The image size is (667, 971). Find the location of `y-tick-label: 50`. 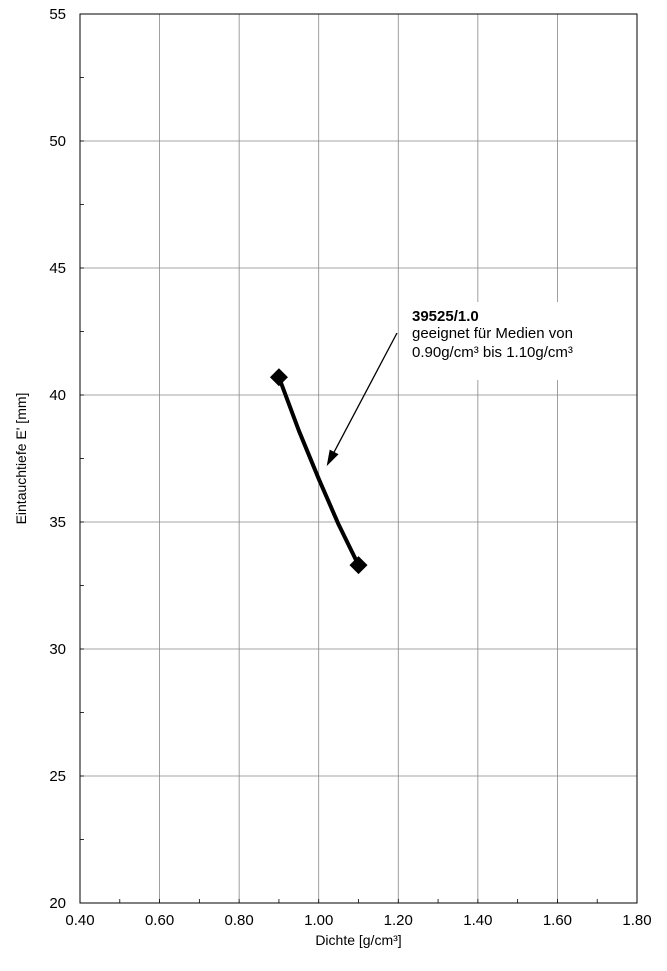

y-tick-label: 50 is located at coordinates (57, 141).